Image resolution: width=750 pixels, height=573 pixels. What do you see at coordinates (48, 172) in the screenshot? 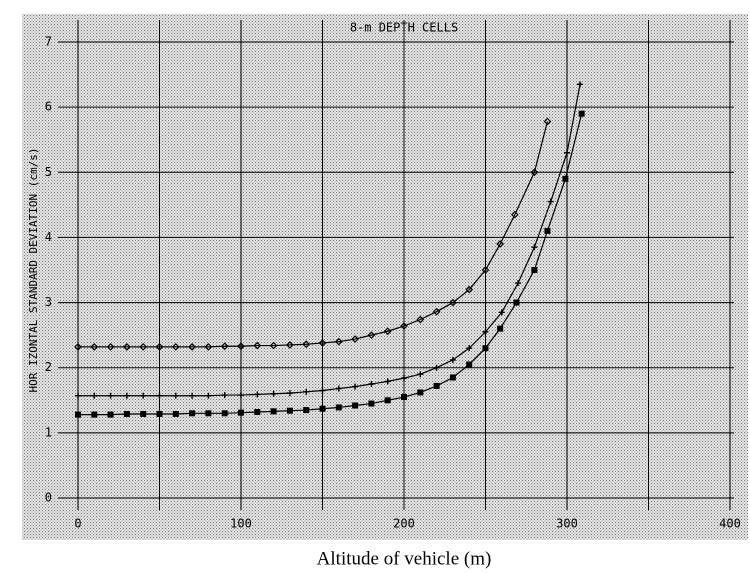
I see `y-tick-label: 5` at bounding box center [48, 172].